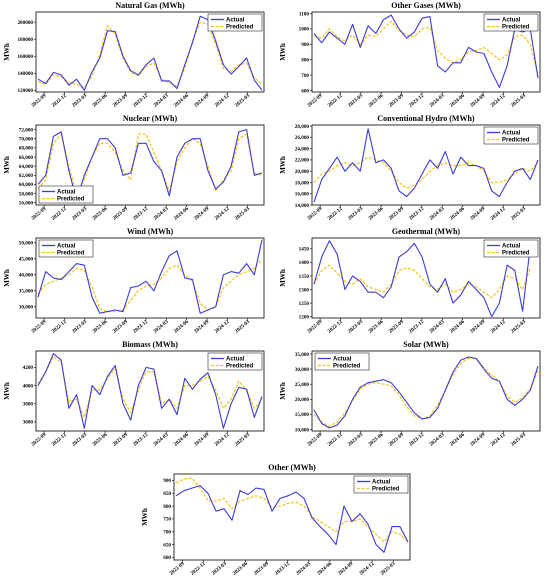  I want to click on y-tick-label: 1250, so click(304, 304).